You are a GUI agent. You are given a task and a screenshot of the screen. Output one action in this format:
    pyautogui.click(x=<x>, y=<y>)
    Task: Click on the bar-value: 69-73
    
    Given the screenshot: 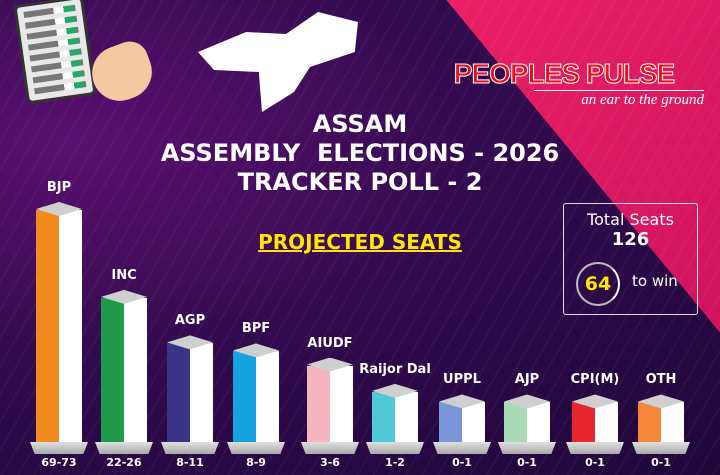 What is the action you would take?
    pyautogui.click(x=59, y=462)
    